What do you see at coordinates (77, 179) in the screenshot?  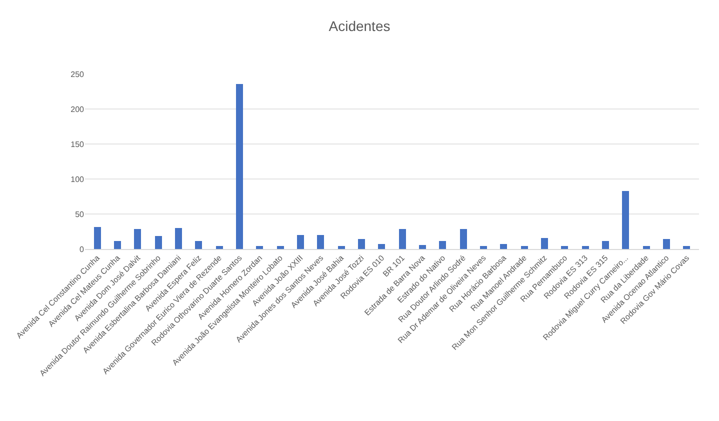 I see `y-tick-label: 100` at bounding box center [77, 179].